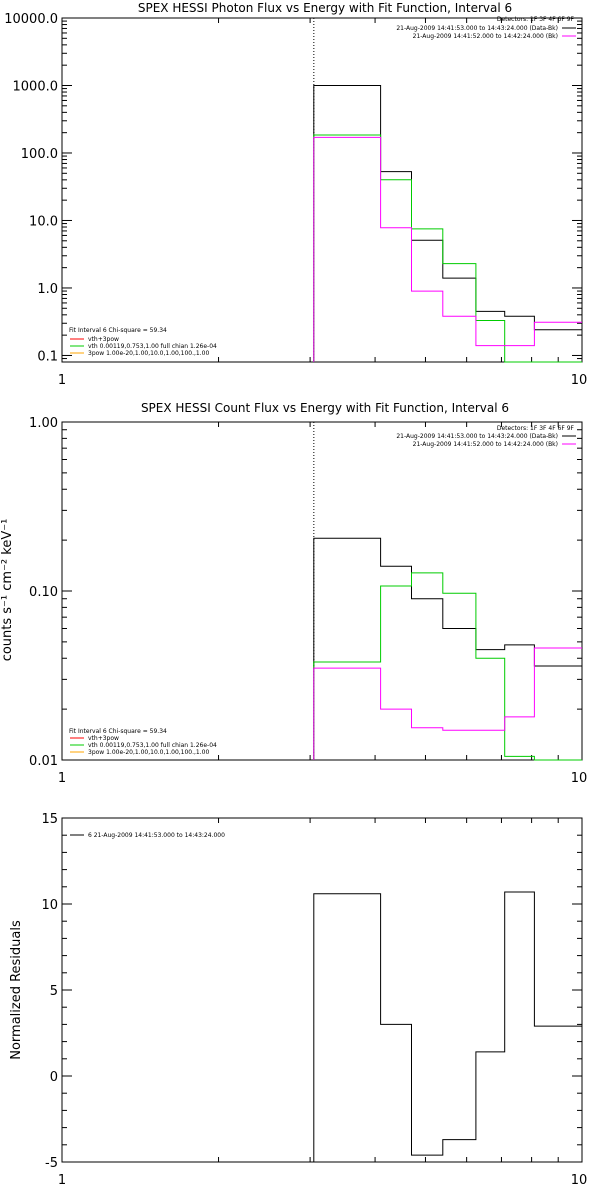  What do you see at coordinates (579, 1180) in the screenshot?
I see `panel3-x-tick-label: 10` at bounding box center [579, 1180].